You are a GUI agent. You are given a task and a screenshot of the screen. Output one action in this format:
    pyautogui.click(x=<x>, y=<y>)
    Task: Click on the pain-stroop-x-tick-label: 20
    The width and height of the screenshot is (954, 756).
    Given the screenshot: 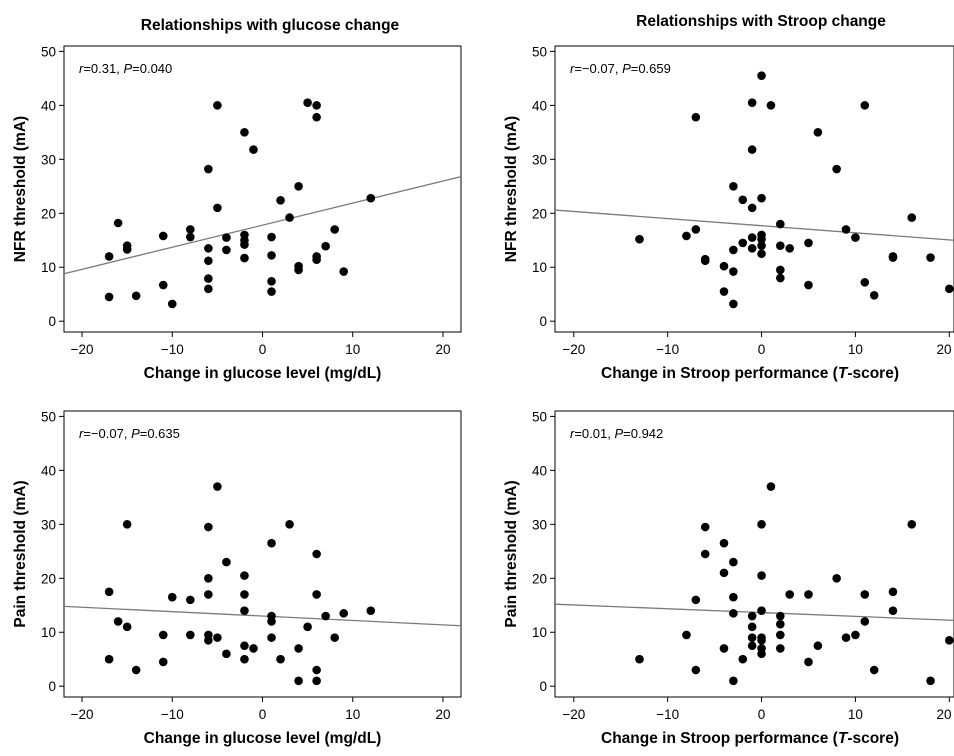 What is the action you would take?
    pyautogui.click(x=943, y=714)
    